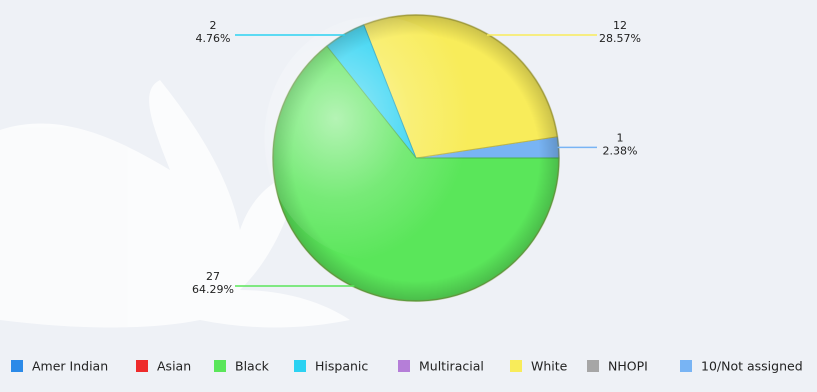 The width and height of the screenshot is (817, 392). Describe the element at coordinates (593, 366) in the screenshot. I see `legend-swatch-nhopi` at that location.